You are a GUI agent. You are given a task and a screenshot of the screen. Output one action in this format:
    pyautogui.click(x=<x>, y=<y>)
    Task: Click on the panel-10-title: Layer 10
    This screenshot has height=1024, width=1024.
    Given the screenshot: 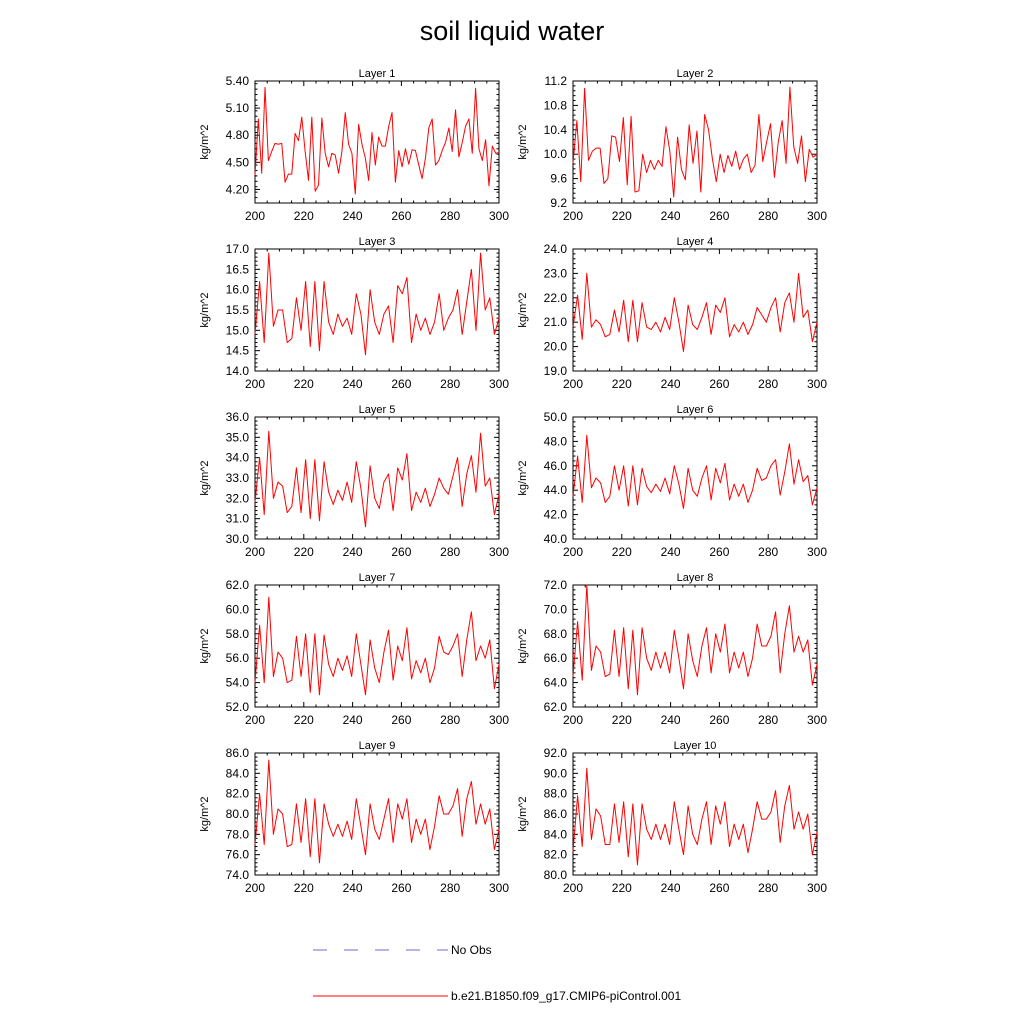 What is the action you would take?
    pyautogui.click(x=695, y=746)
    